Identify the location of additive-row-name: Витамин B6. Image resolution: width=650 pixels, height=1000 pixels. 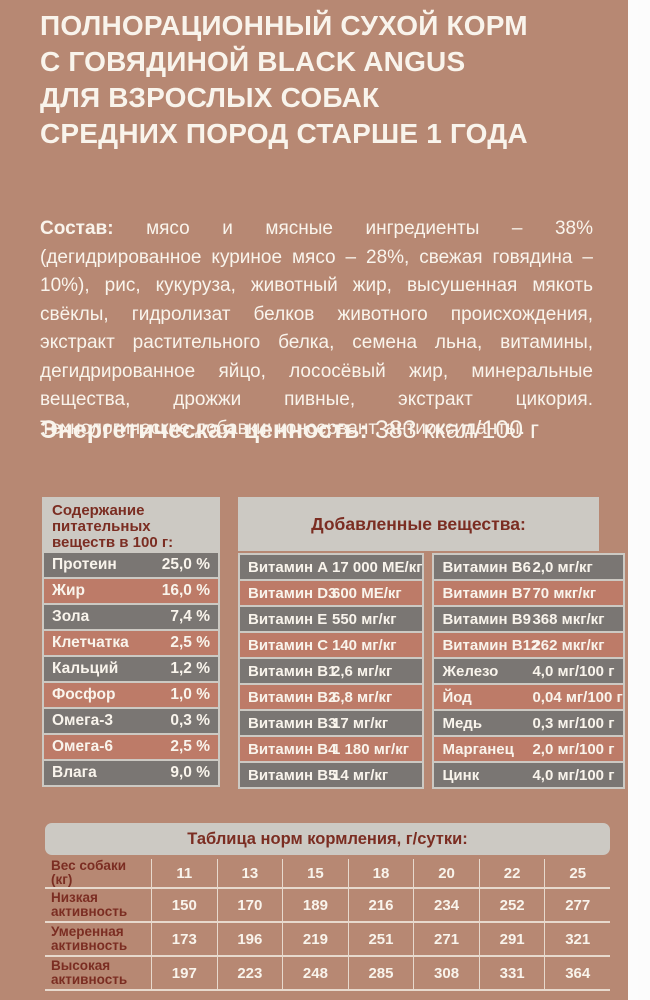
(486, 567).